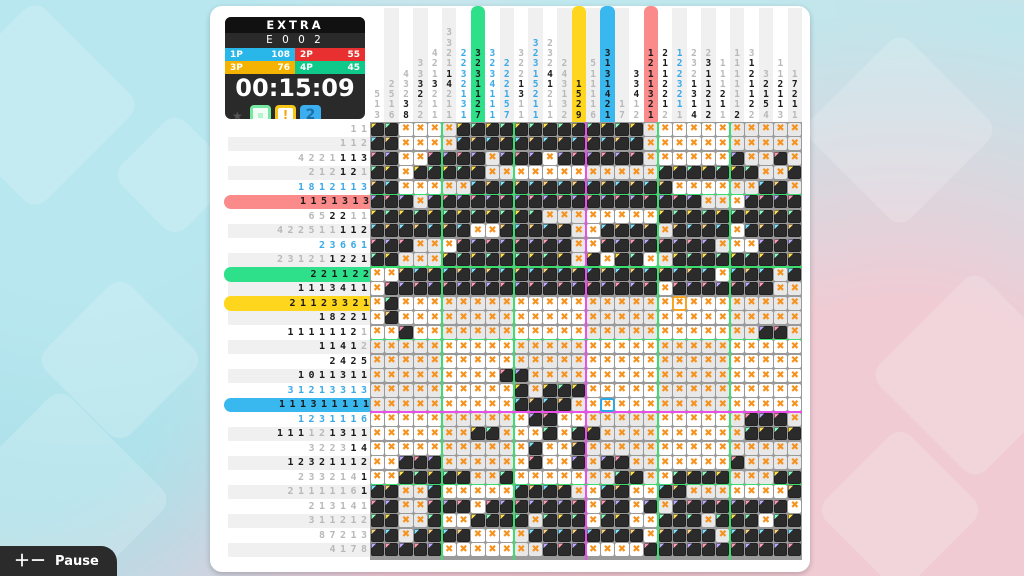  What do you see at coordinates (694, 405) in the screenshot?
I see `grid-cell-r19-c22: ✖` at bounding box center [694, 405].